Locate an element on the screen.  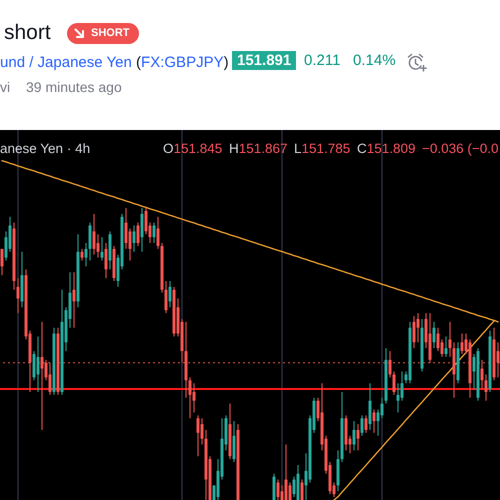
text: und / Japanese Yen (FX:GBPJPY) is located at coordinates (114, 62).